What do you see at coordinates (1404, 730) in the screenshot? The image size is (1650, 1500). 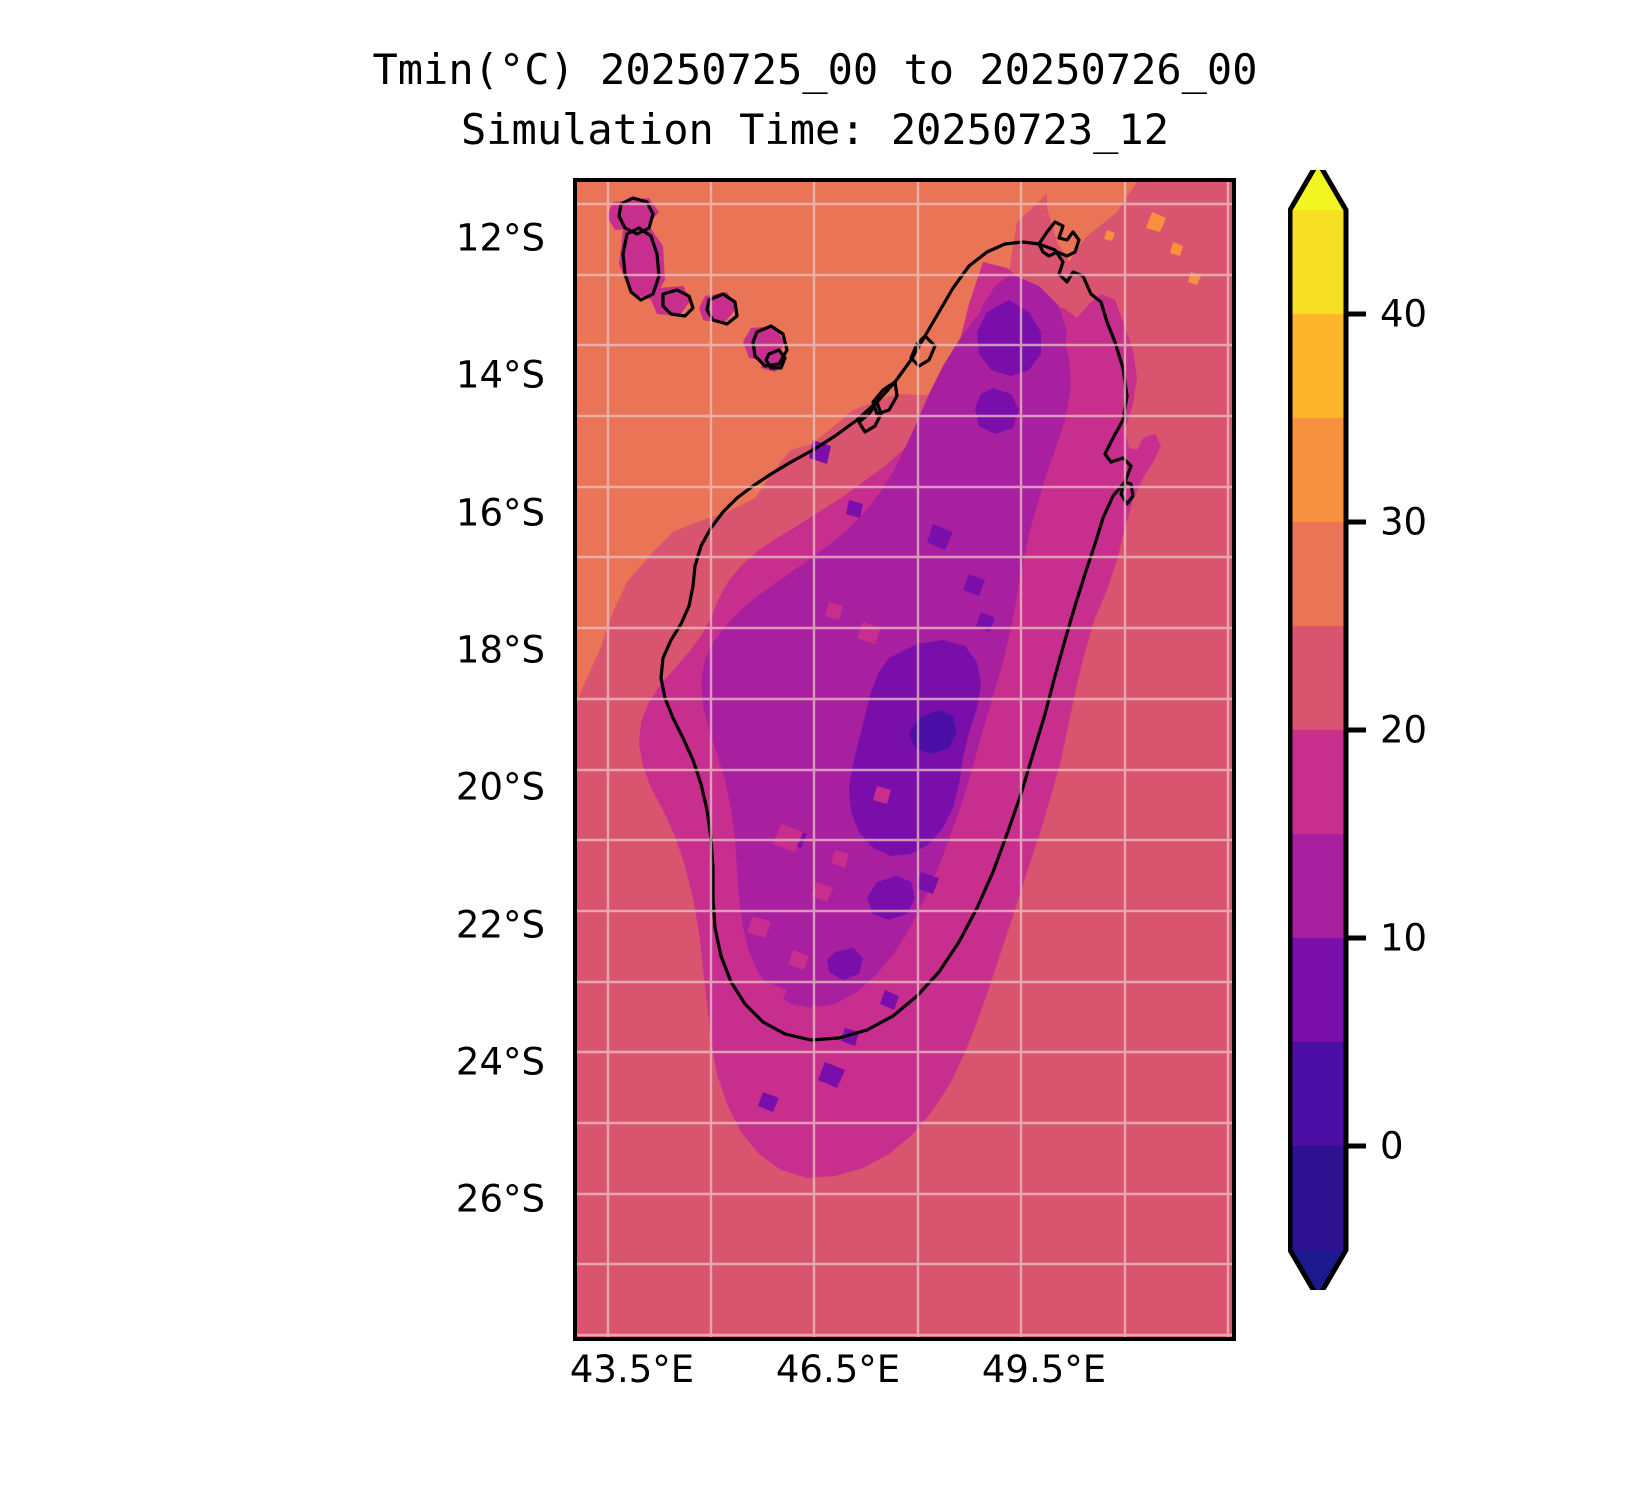 I see `colorbar-tick-label-2: 20` at bounding box center [1404, 730].